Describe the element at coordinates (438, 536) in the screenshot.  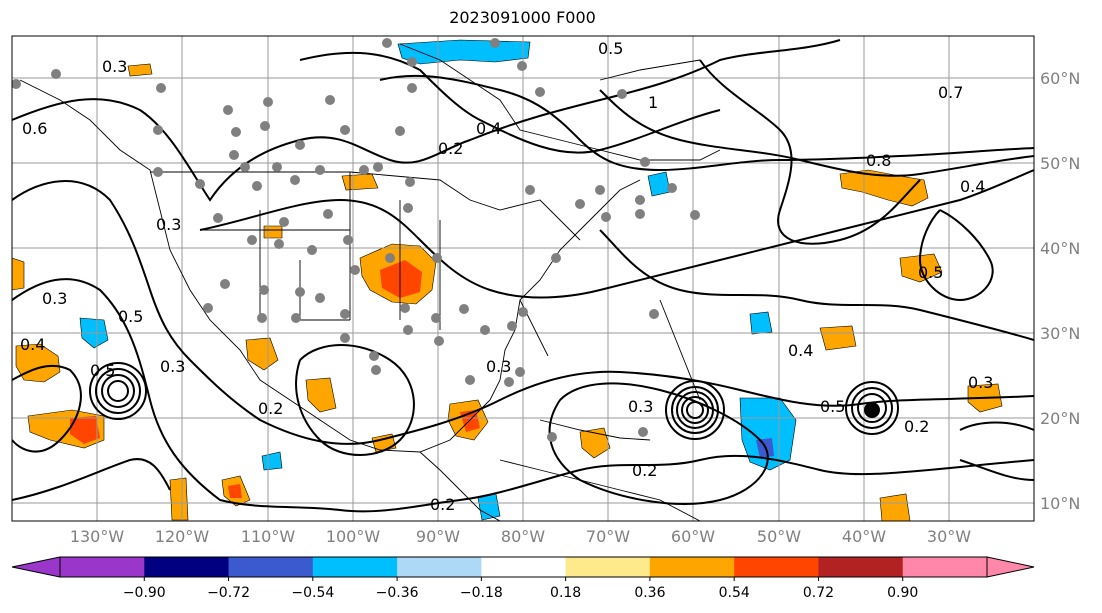
I see `lon-tick-label: 90°W` at that location.